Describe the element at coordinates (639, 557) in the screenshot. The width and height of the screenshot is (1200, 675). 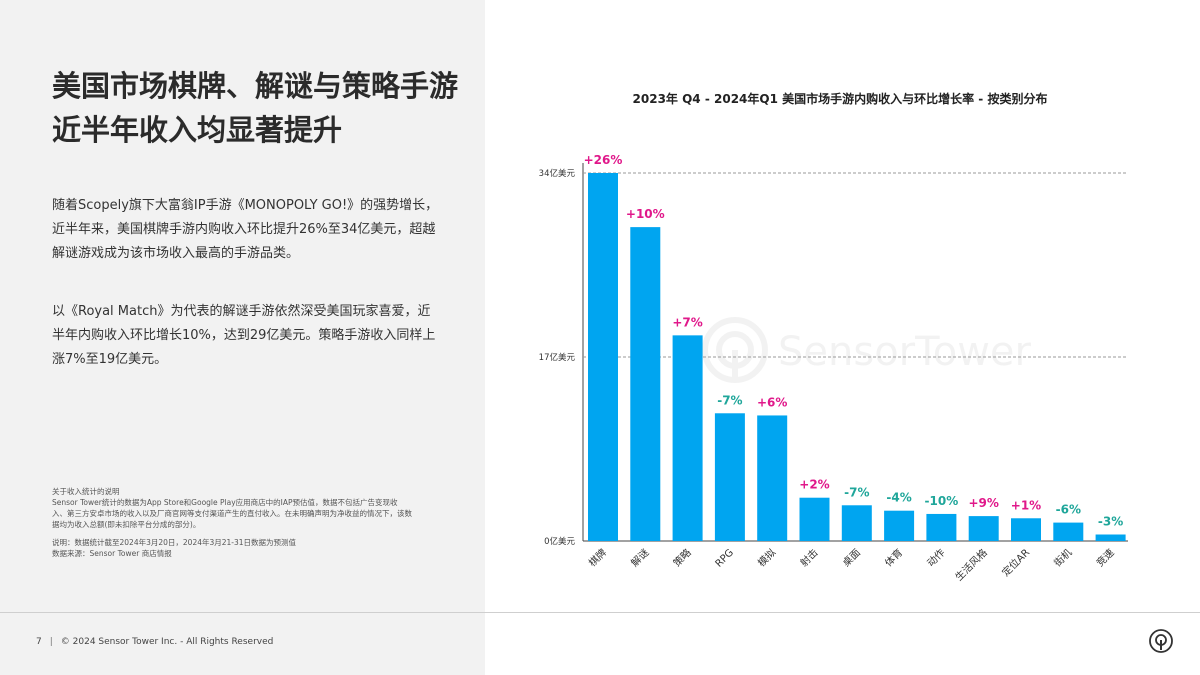
I see `category-label: 解谜` at that location.